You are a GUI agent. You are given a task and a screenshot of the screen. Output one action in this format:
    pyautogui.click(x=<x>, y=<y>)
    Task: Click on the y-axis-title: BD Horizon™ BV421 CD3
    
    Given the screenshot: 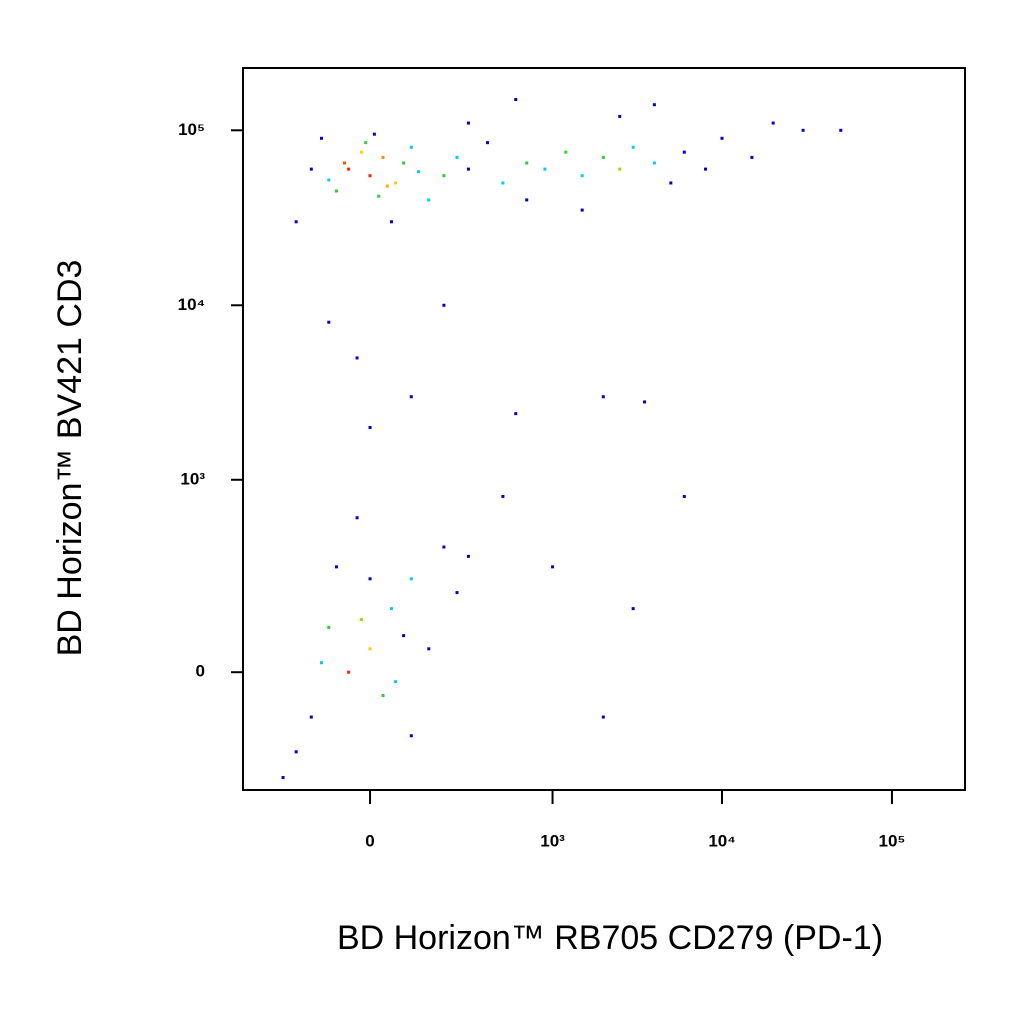 What is the action you would take?
    pyautogui.click(x=70, y=458)
    